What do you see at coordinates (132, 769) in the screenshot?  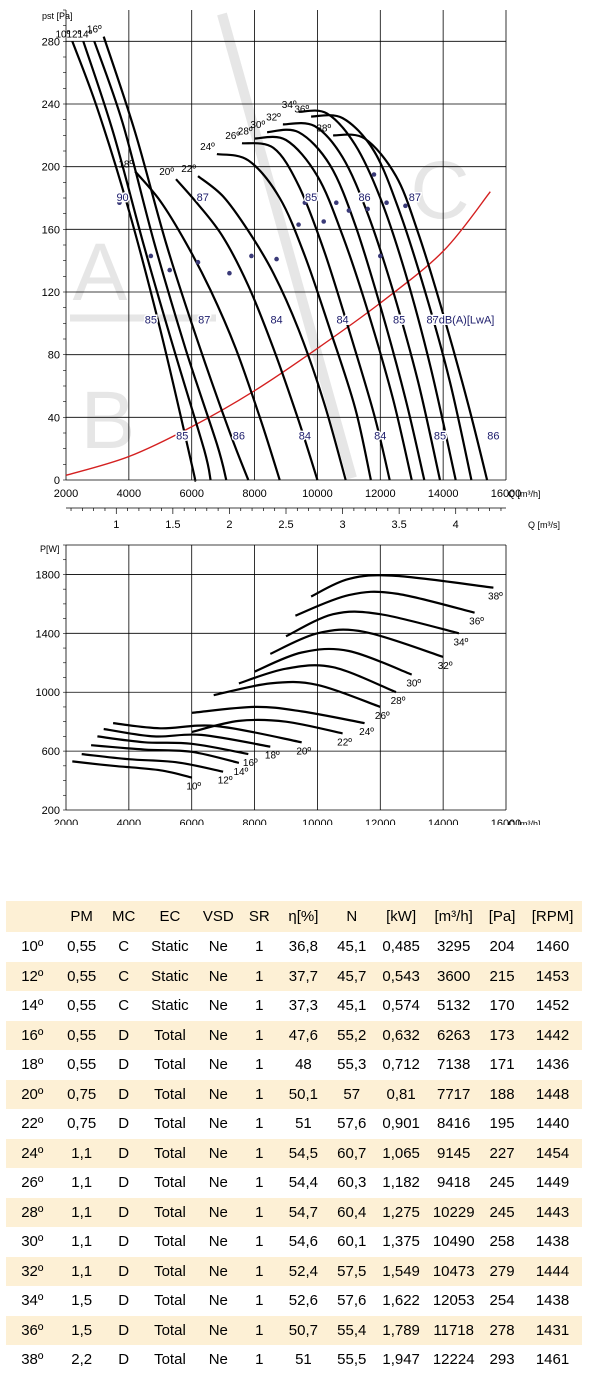 I see `power-curve-10deg` at bounding box center [132, 769].